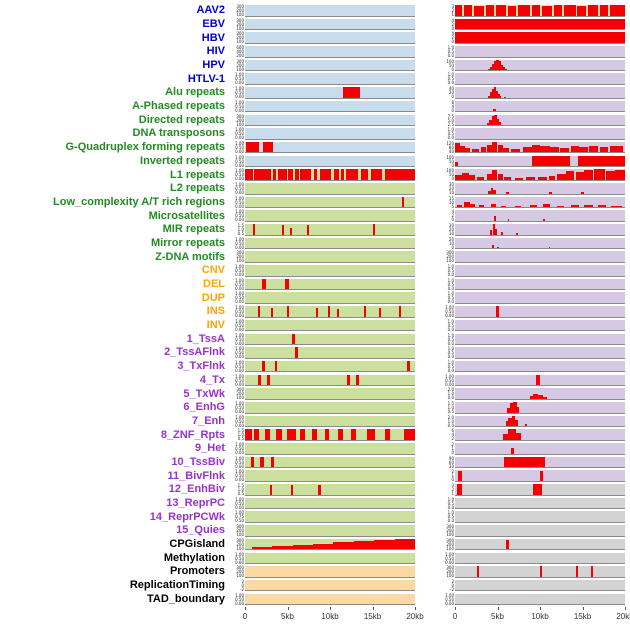  I want to click on y-tick-label: 50, so click(451, 175).